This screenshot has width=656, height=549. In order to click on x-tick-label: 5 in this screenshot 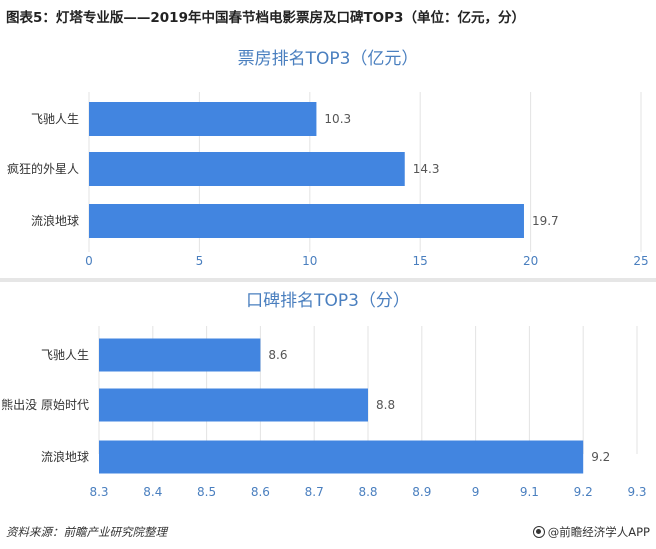, I will do `click(200, 261)`.